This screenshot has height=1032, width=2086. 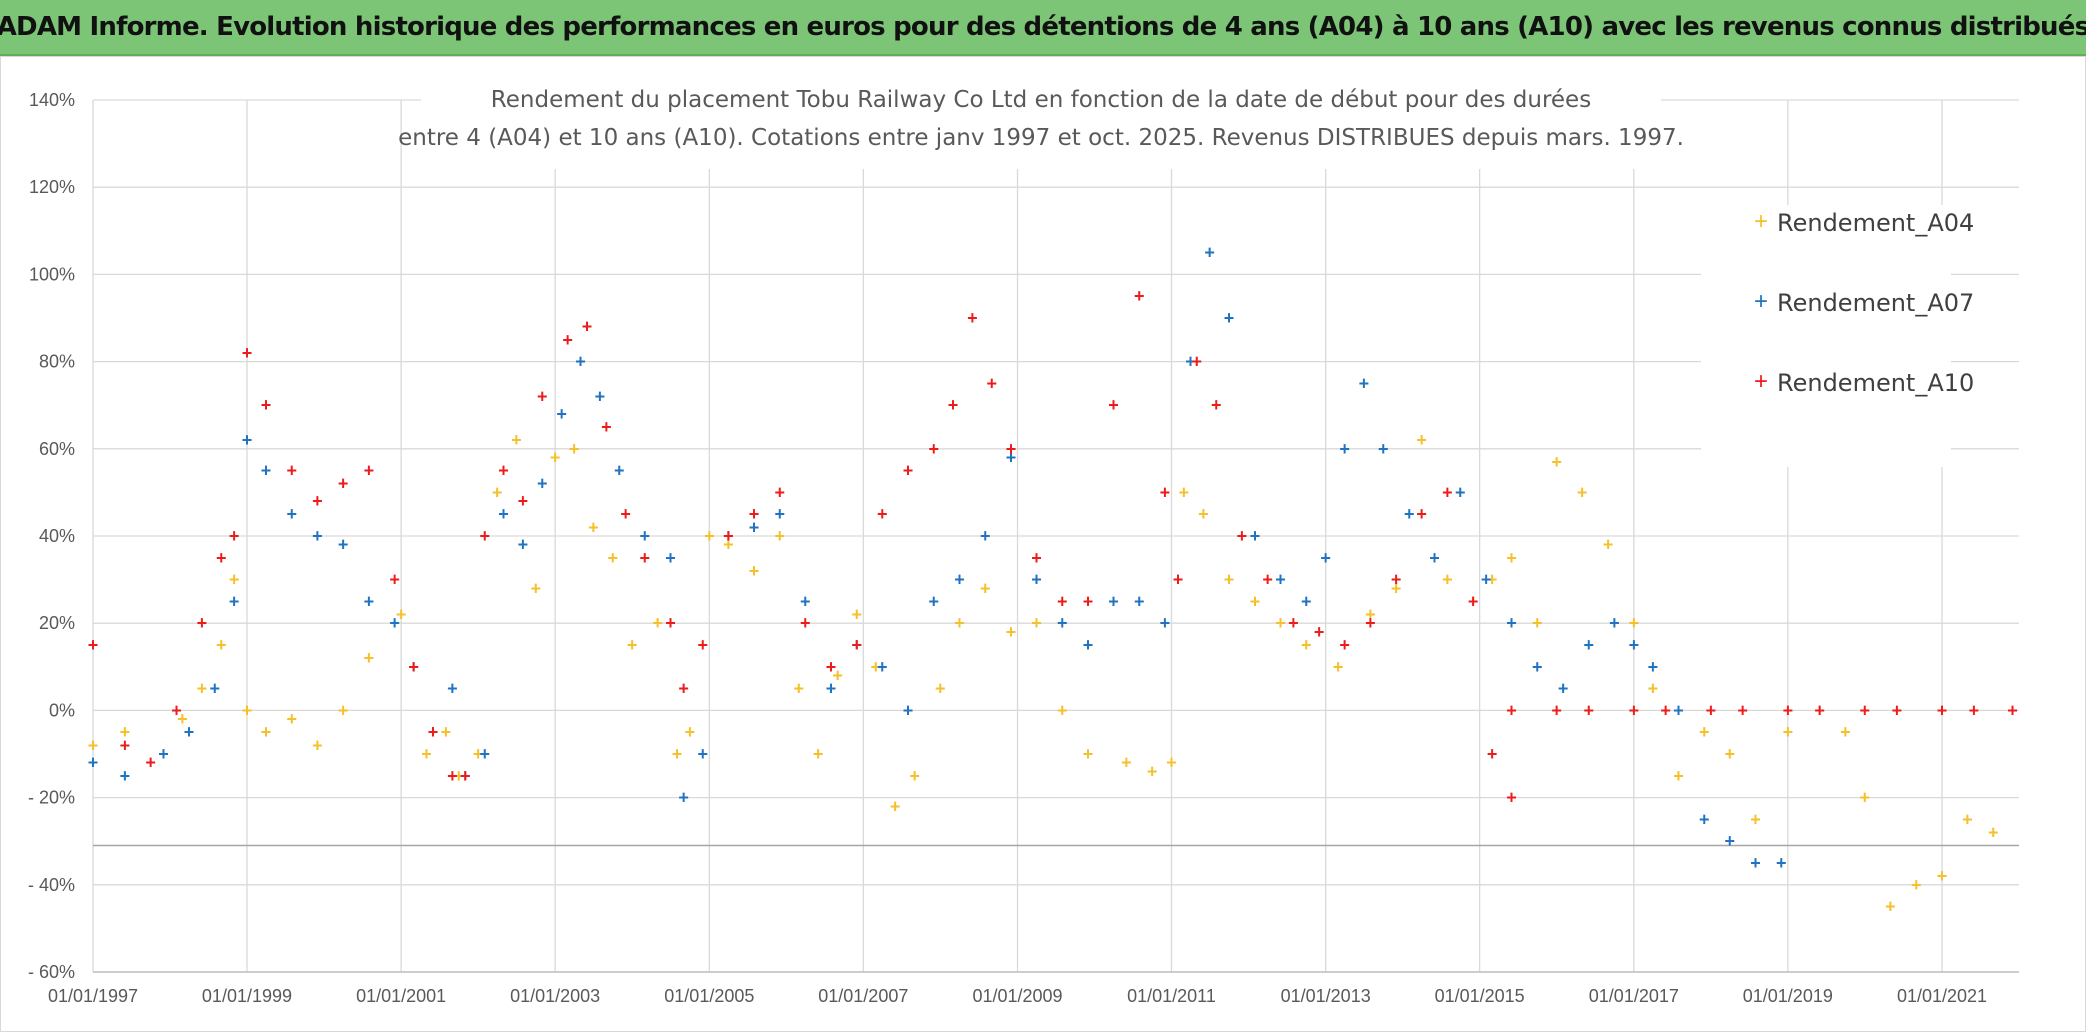 What do you see at coordinates (1761, 221) in the screenshot?
I see `legend-marker-a04: +` at bounding box center [1761, 221].